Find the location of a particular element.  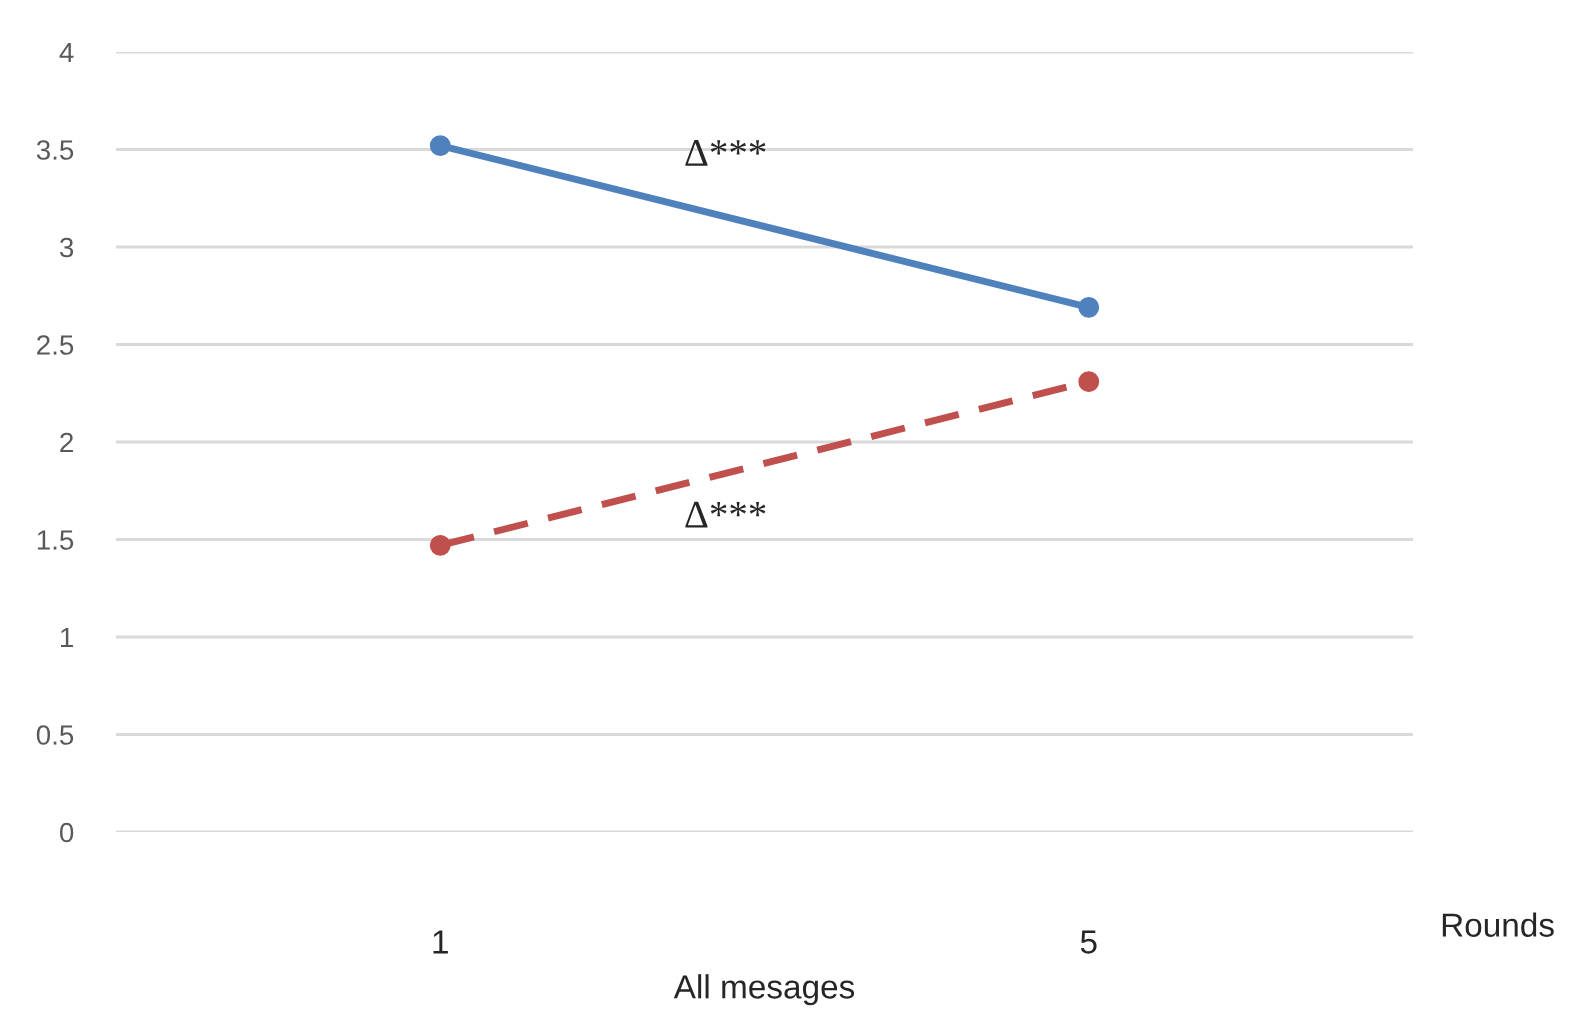

y-tick-label: 1.5 is located at coordinates (55, 540).